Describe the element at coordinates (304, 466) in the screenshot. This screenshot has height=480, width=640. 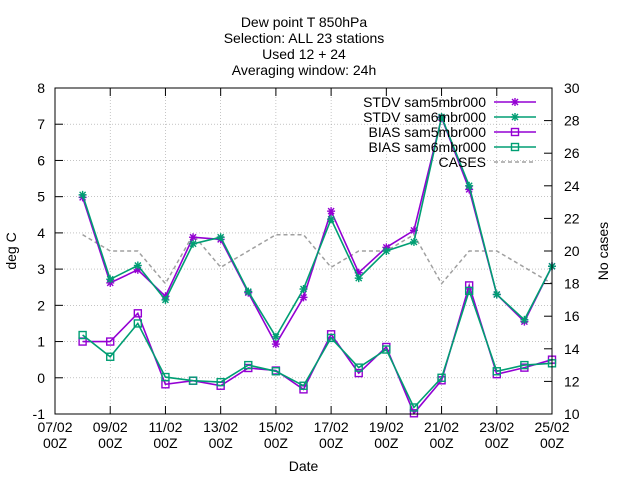
I see `x-axis-label: Date` at that location.